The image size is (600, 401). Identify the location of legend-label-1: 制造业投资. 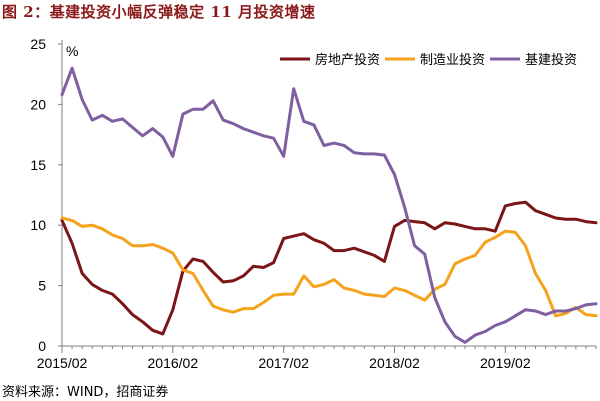
(452, 60).